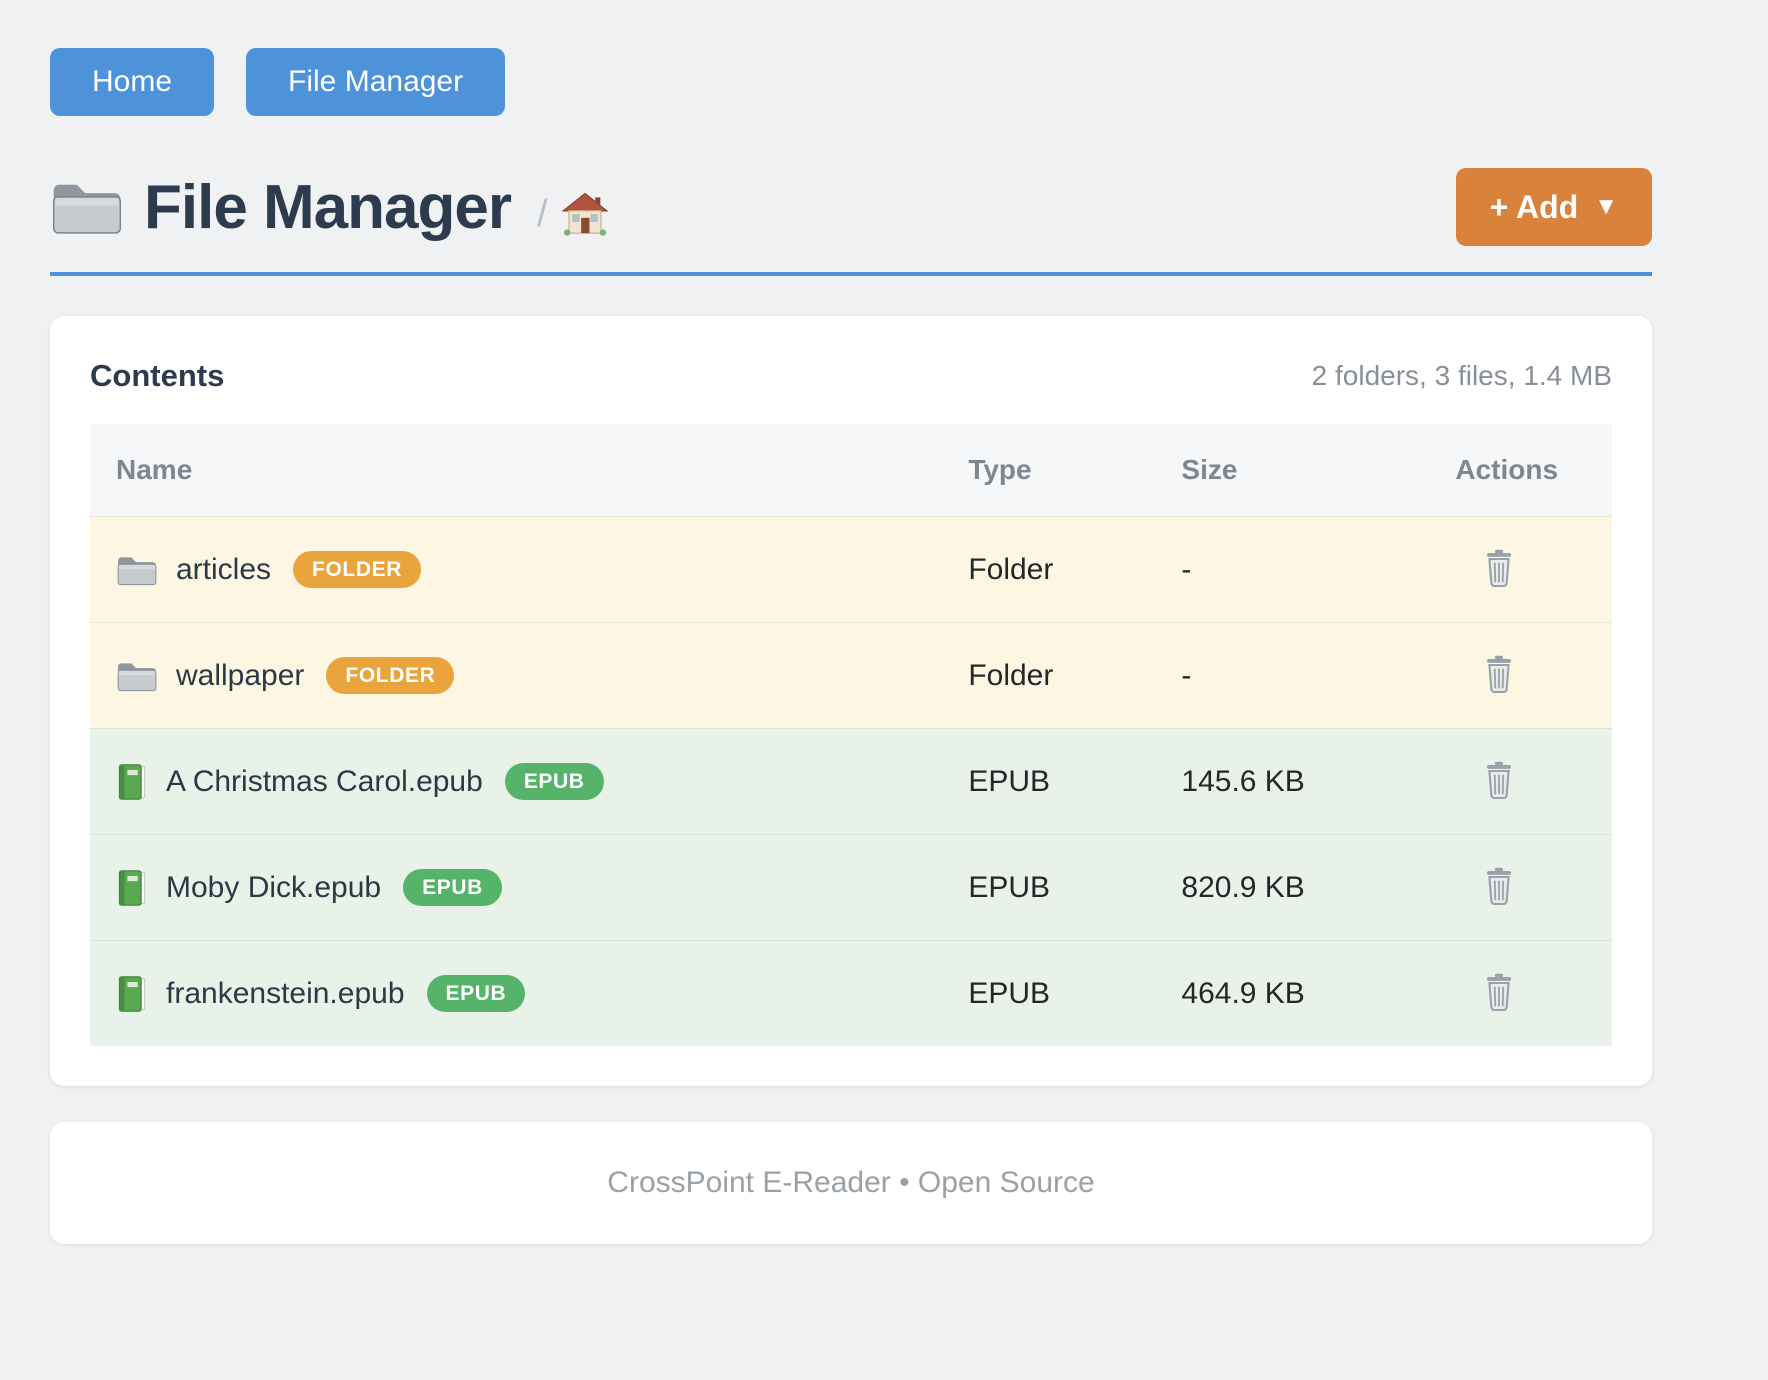 The image size is (1768, 1380). What do you see at coordinates (516, 888) in the screenshot?
I see `name-cell: Moby Dick.epub EPUB` at bounding box center [516, 888].